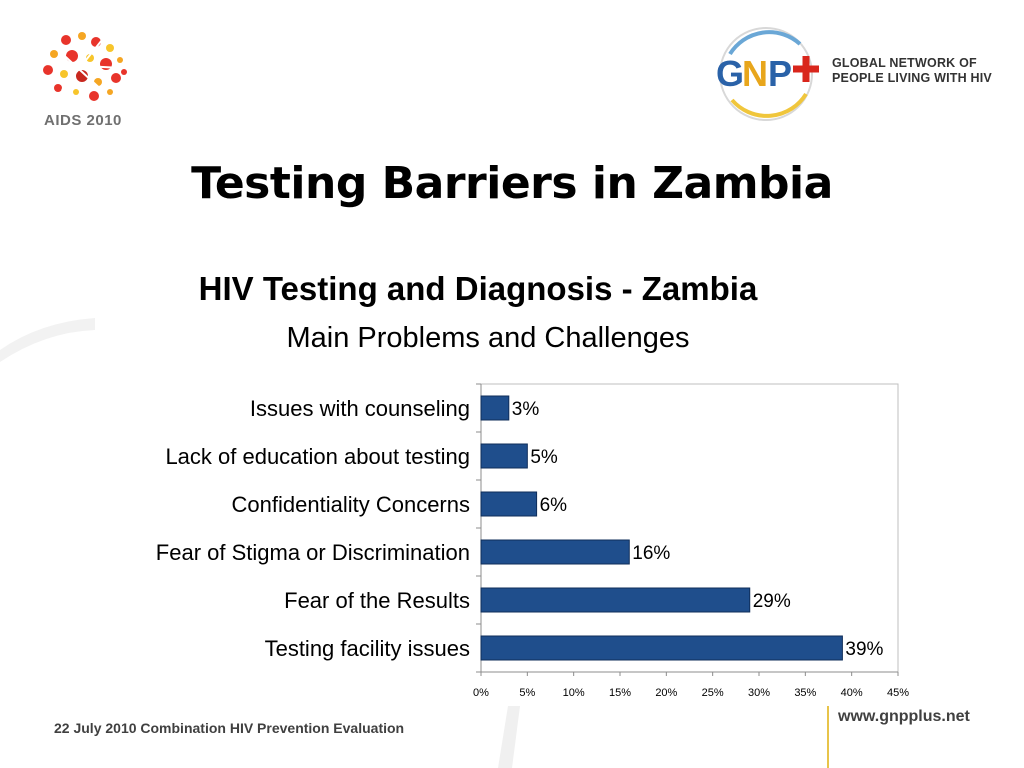  I want to click on chart-title: HIV Testing and Diagnosis - Zambia, so click(478, 288).